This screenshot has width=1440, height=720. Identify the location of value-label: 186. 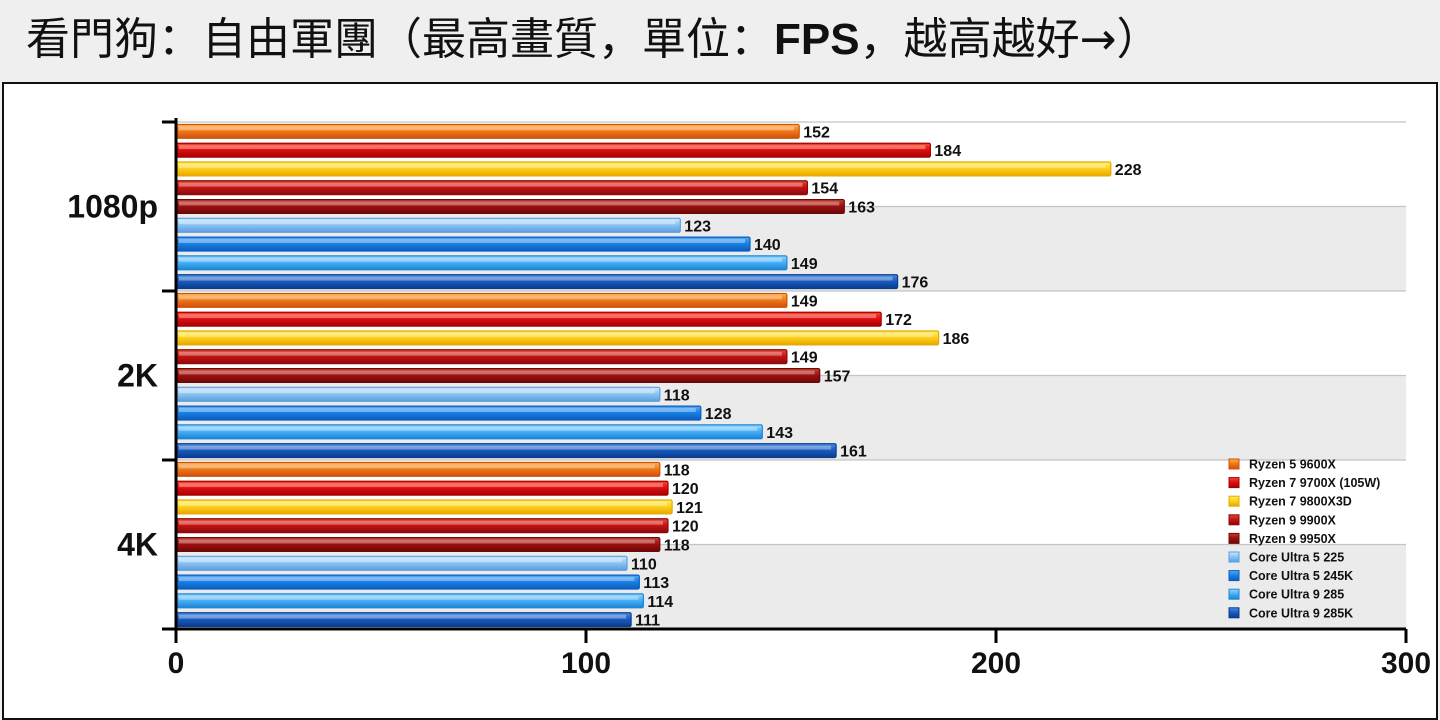
(956, 339).